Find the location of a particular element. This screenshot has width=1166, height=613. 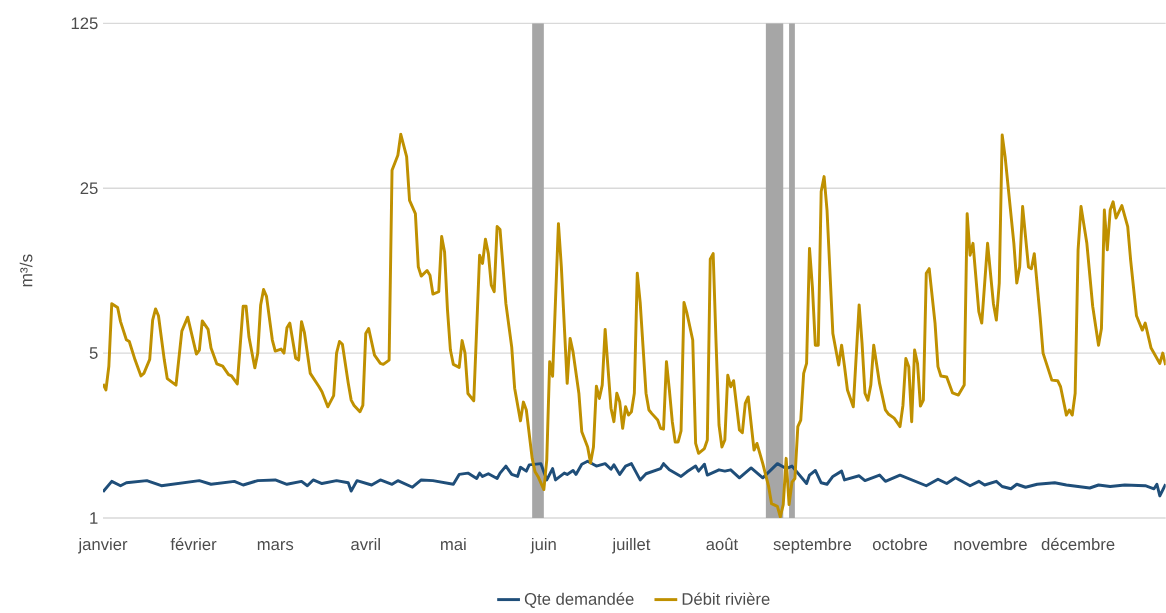

legend-label: Qte demandée is located at coordinates (579, 600).